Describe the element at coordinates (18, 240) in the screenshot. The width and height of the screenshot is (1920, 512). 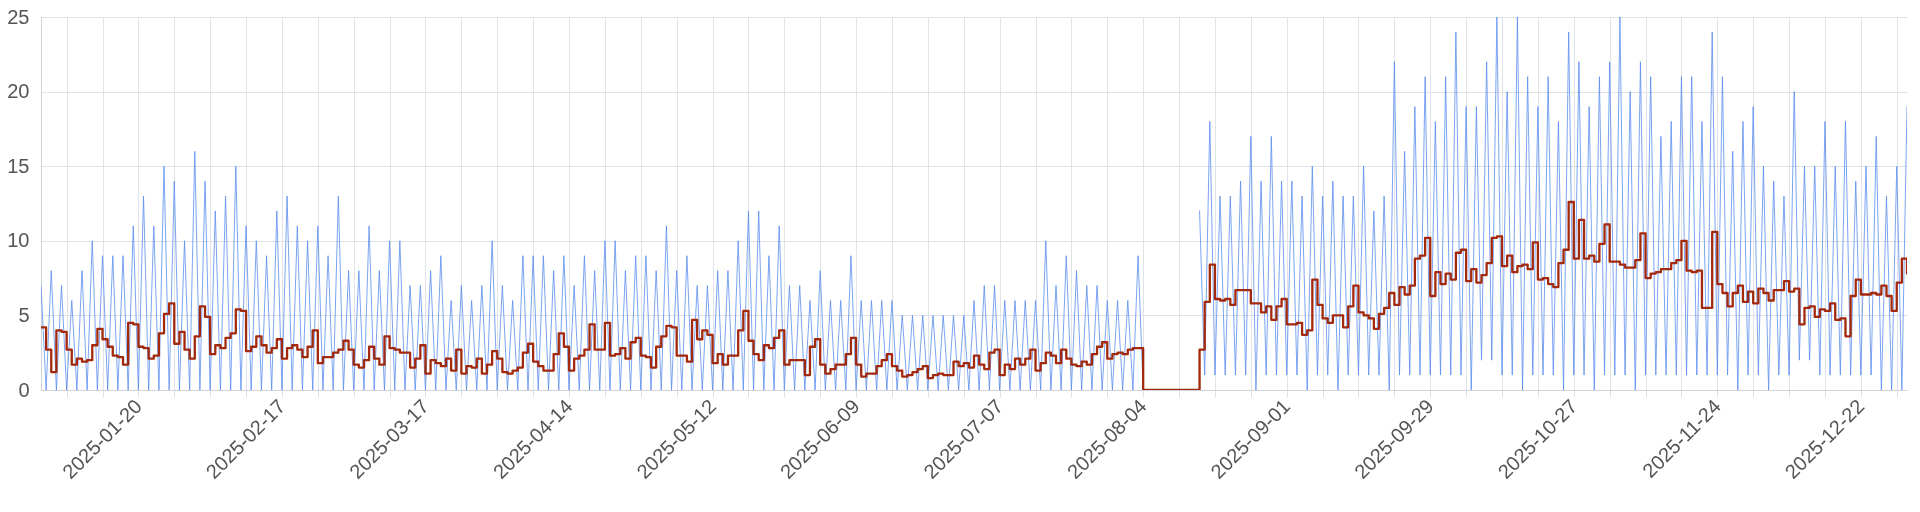
I see `y-tick-label: 10` at that location.